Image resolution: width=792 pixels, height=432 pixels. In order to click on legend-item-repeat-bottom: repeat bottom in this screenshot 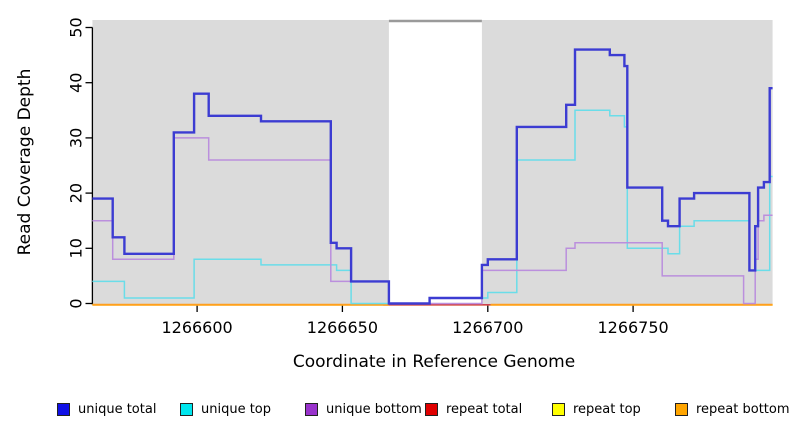, I will do `click(732, 409)`.